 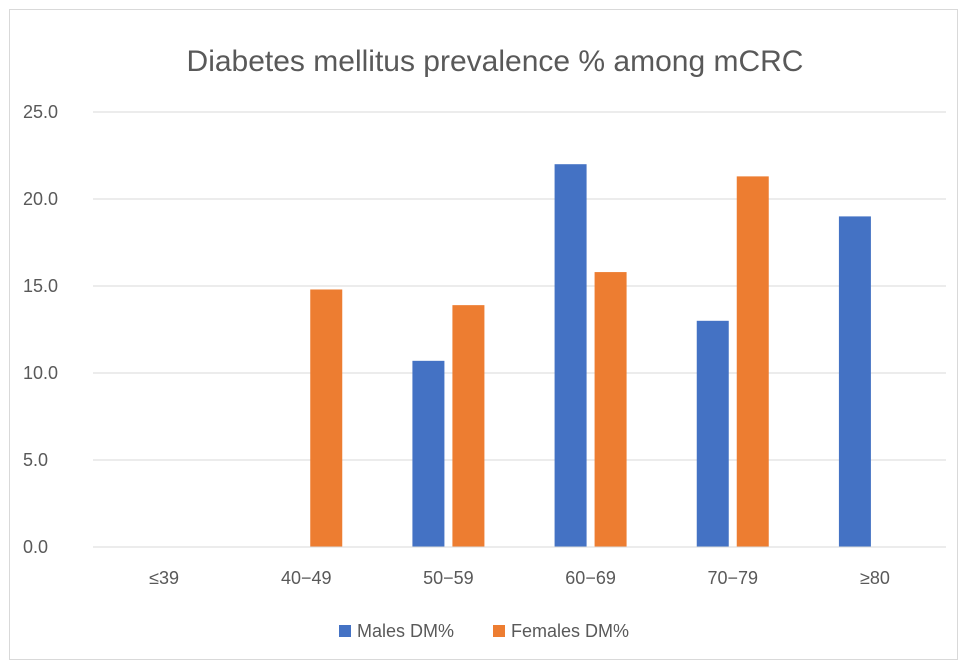 What do you see at coordinates (732, 578) in the screenshot?
I see `x-tick-label: 70−79` at bounding box center [732, 578].